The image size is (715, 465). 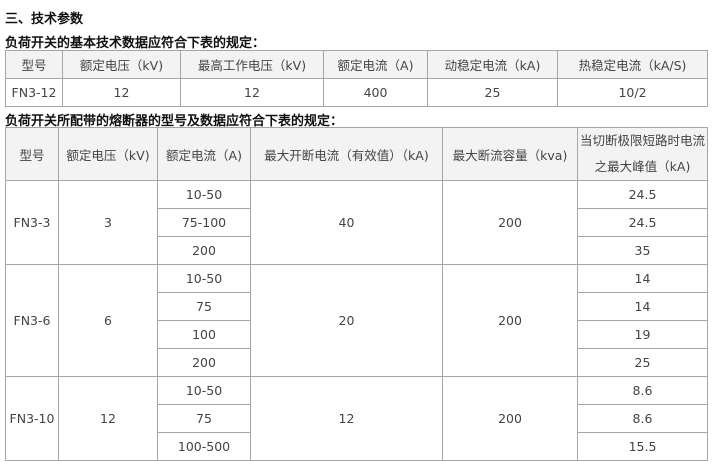 I want to click on cell: FN3-6, so click(x=32, y=320).